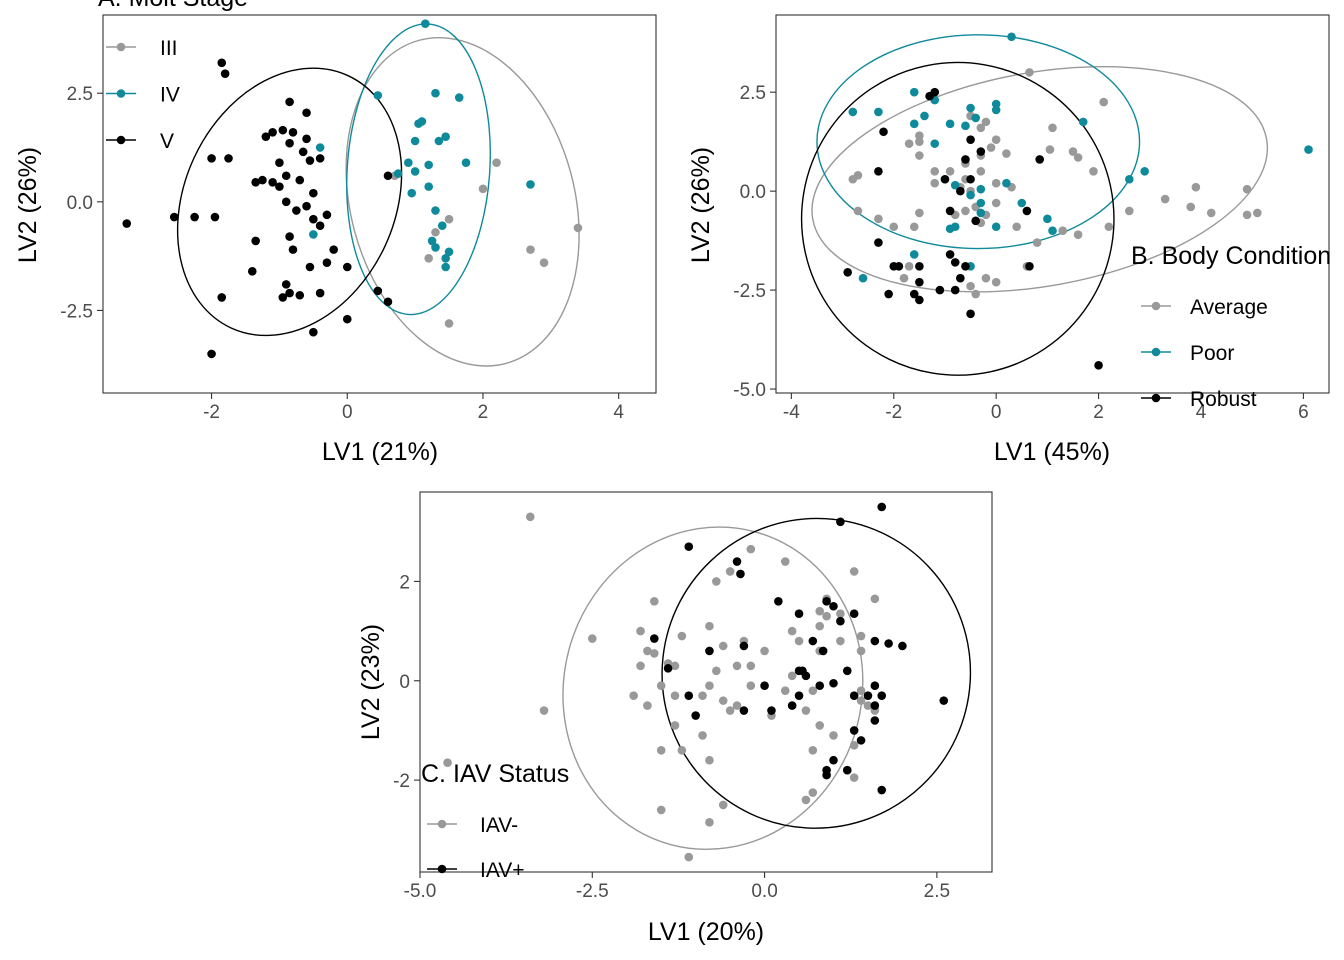  I want to click on panel-c-ytick-label-1: 0, so click(404, 682).